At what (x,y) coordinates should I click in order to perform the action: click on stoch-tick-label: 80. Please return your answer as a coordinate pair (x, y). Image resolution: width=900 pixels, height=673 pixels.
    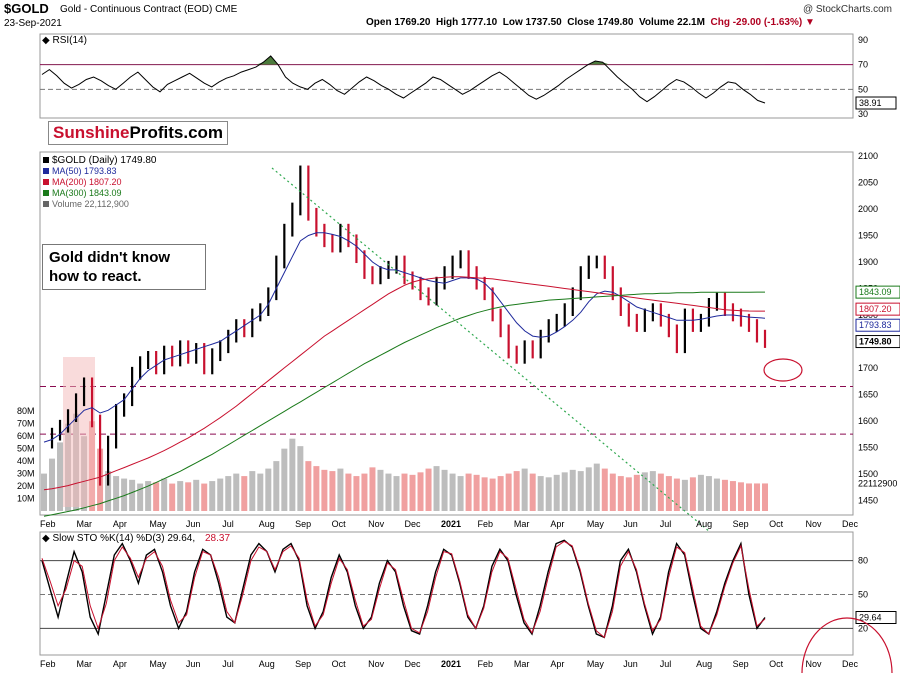
    Looking at the image, I should click on (863, 561).